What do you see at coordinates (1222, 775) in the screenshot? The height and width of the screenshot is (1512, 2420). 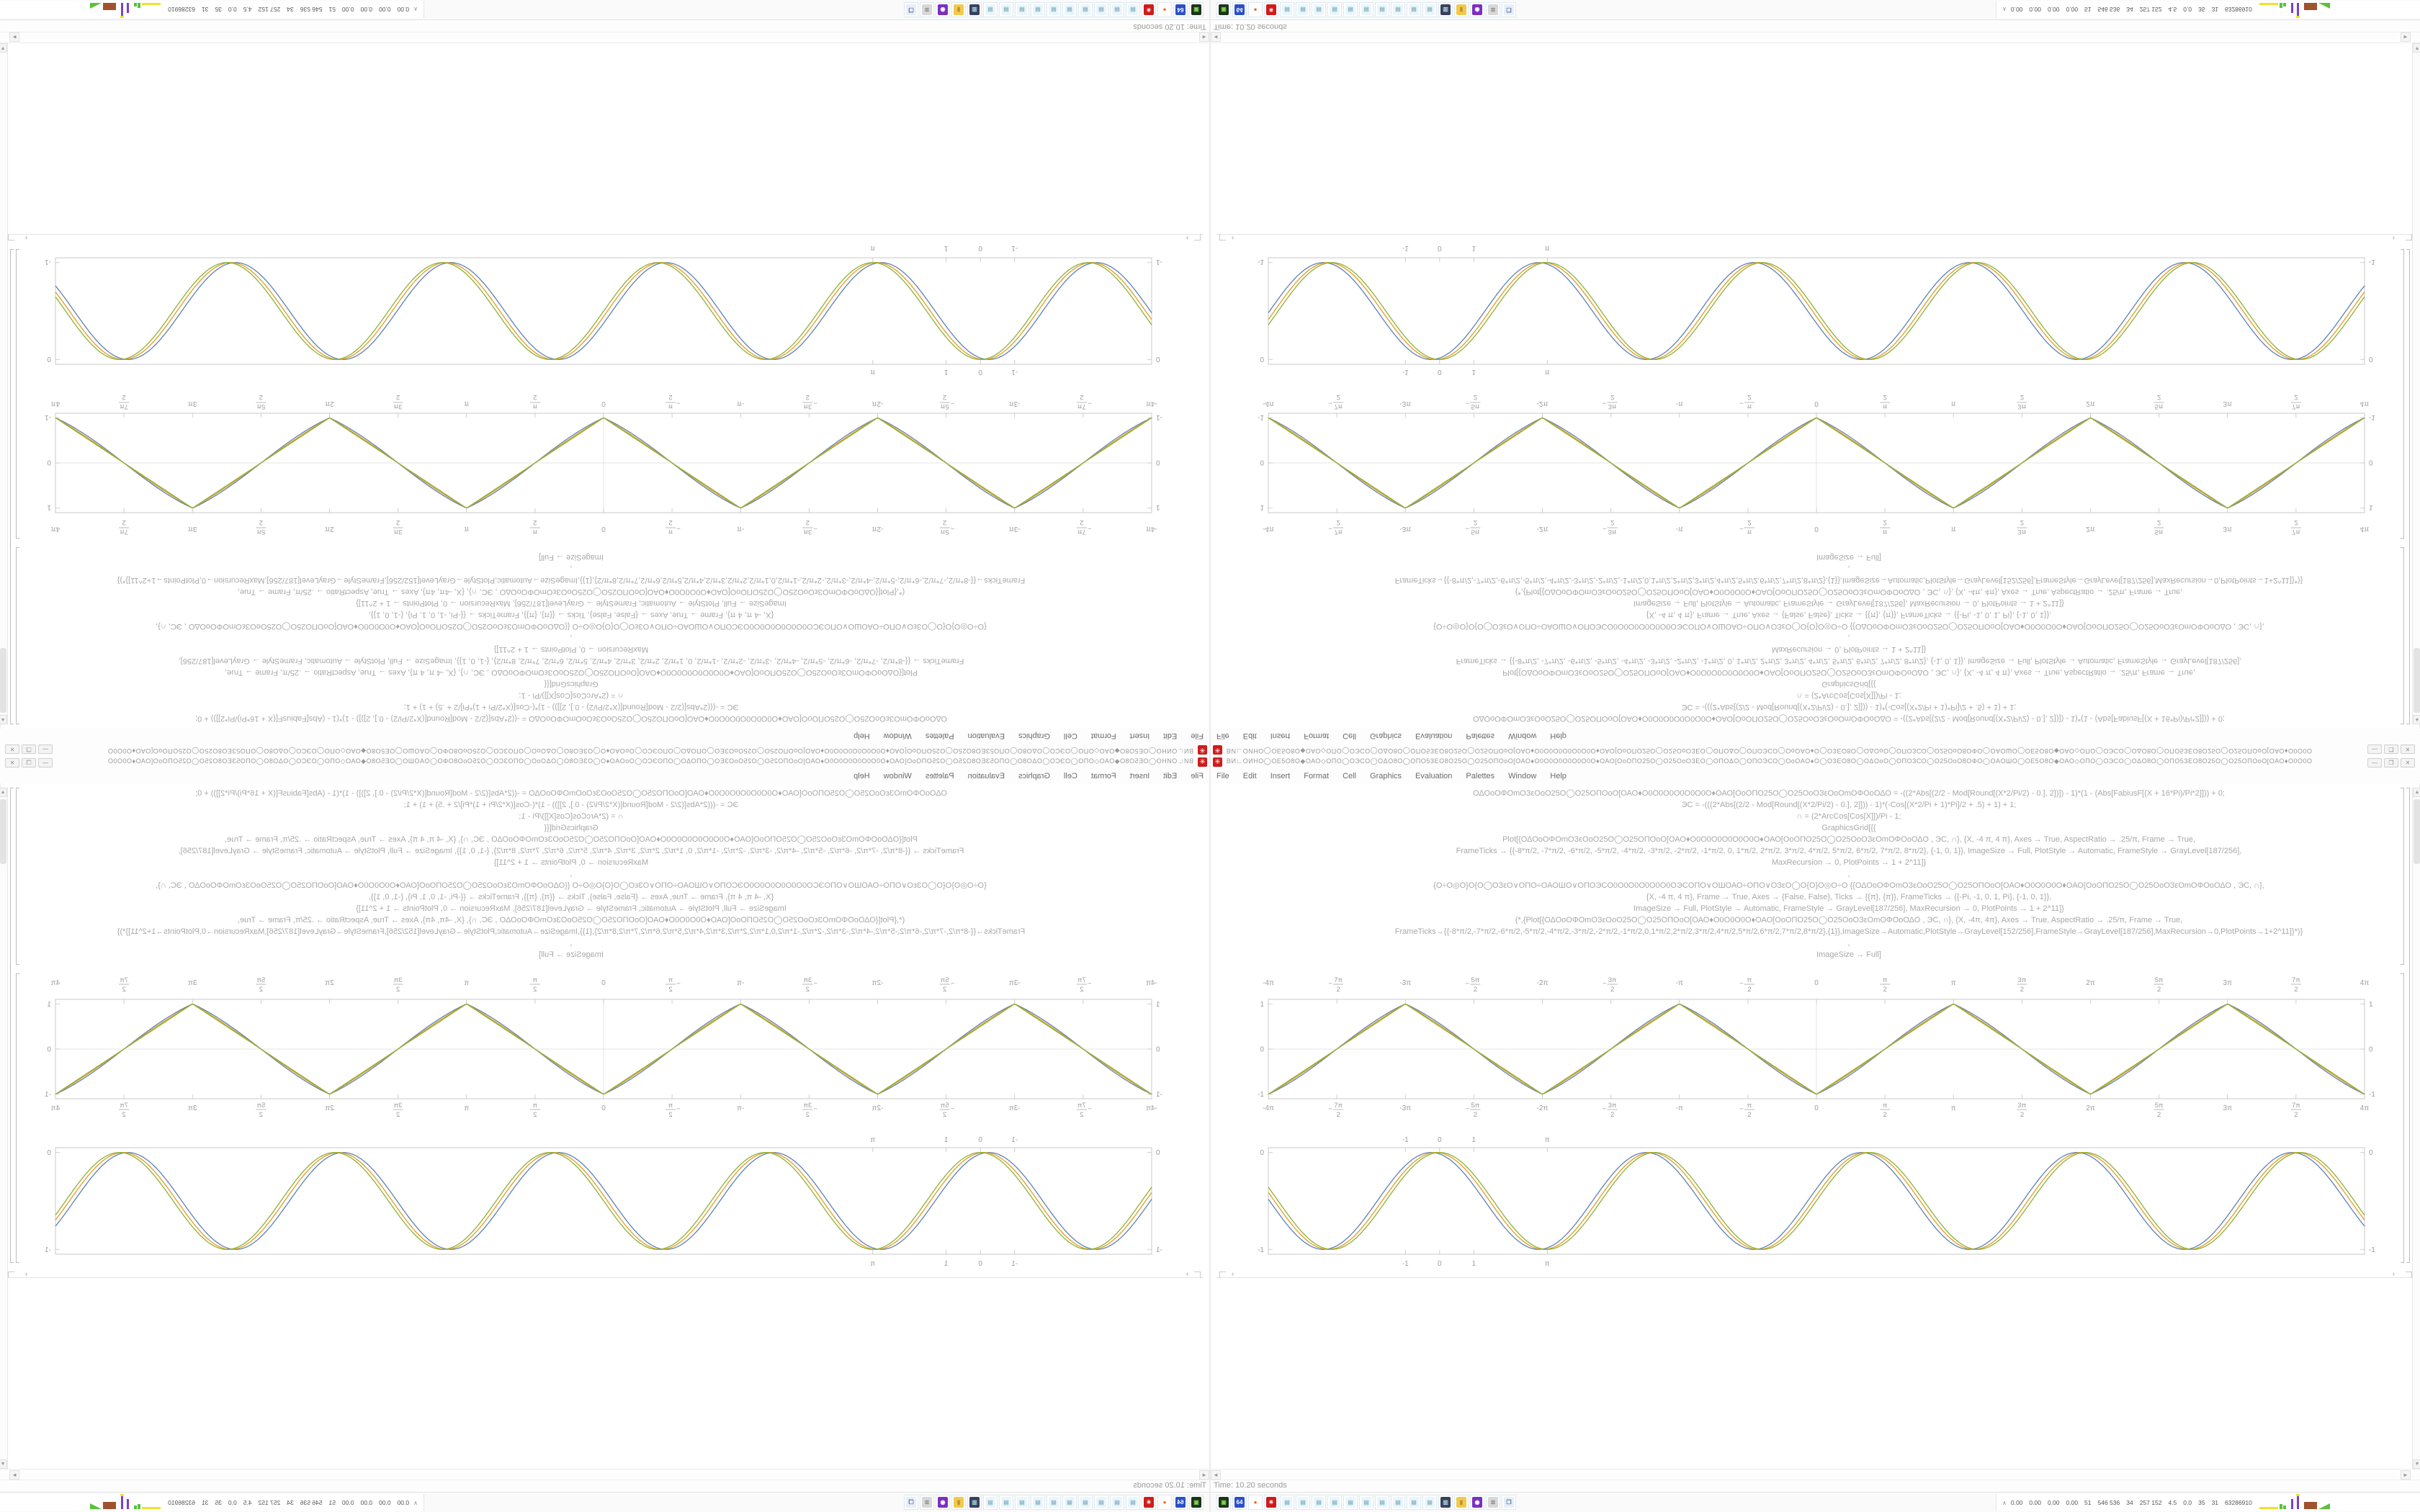 I see `menu-file: File` at bounding box center [1222, 775].